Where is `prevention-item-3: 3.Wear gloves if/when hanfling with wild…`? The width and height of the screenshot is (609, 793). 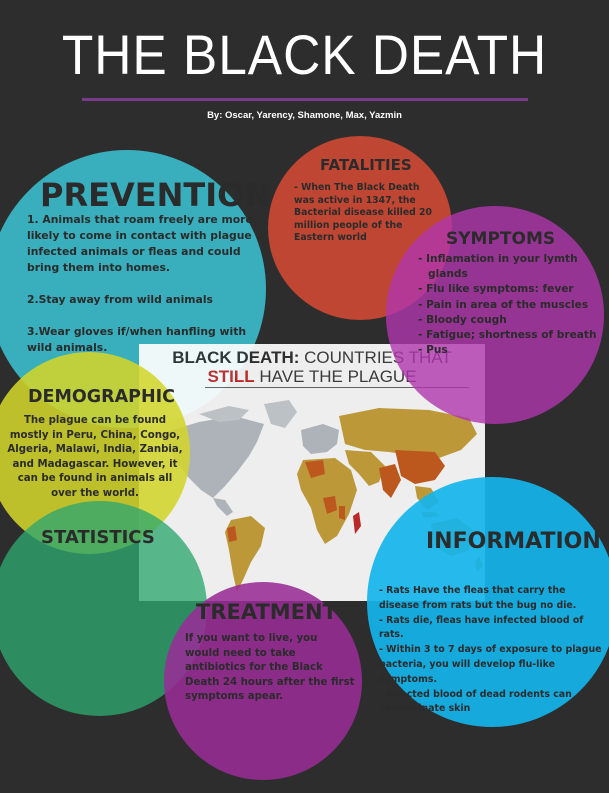 prevention-item-3: 3.Wear gloves if/when hanfling with wild… is located at coordinates (137, 339).